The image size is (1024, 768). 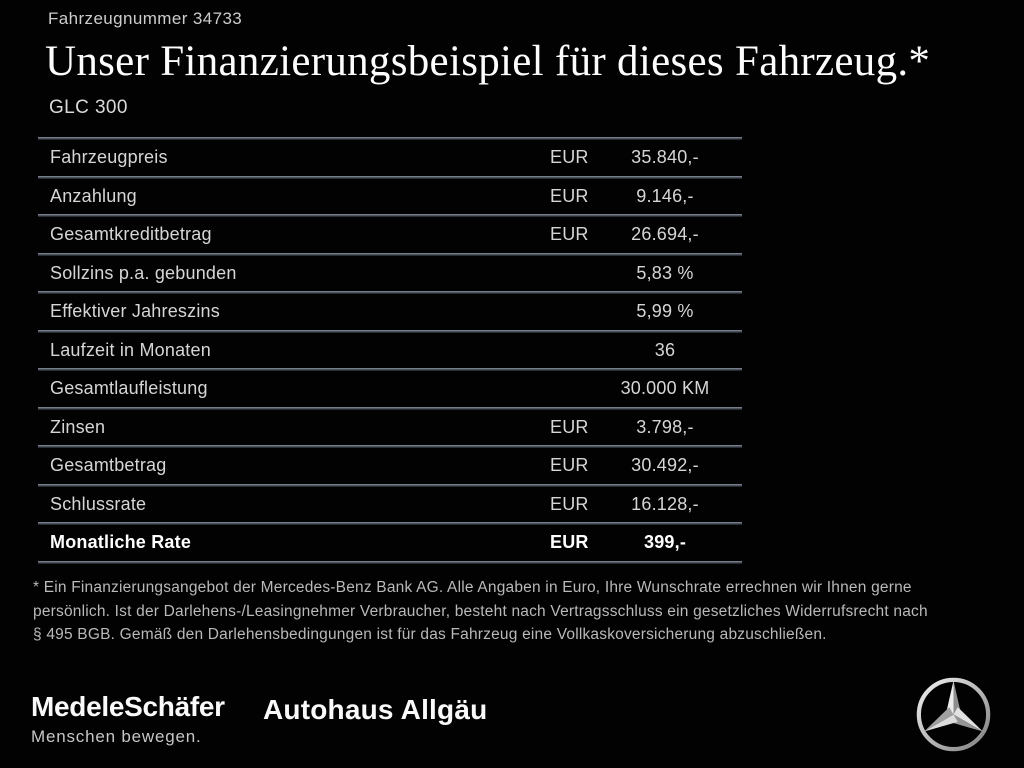 What do you see at coordinates (390, 389) in the screenshot?
I see `table-row: Gesamtlaufleistung 30.000 KM` at bounding box center [390, 389].